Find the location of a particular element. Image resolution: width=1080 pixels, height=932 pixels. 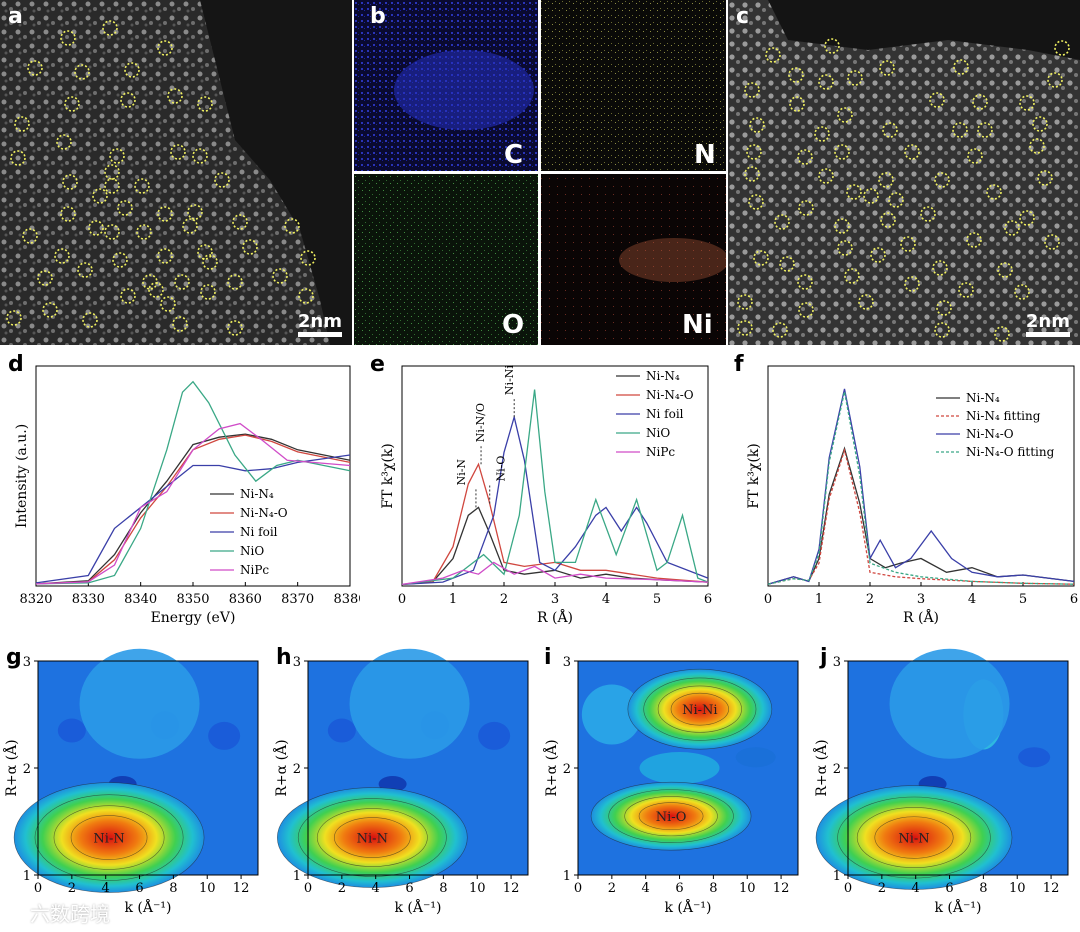

panel-i-wavelet: Ni-Ni 0 2 4 6 8 10 12 1 2 3 k (Å⁻¹) R+α (Å) Ni-O i is located at coordinates (675, 786).